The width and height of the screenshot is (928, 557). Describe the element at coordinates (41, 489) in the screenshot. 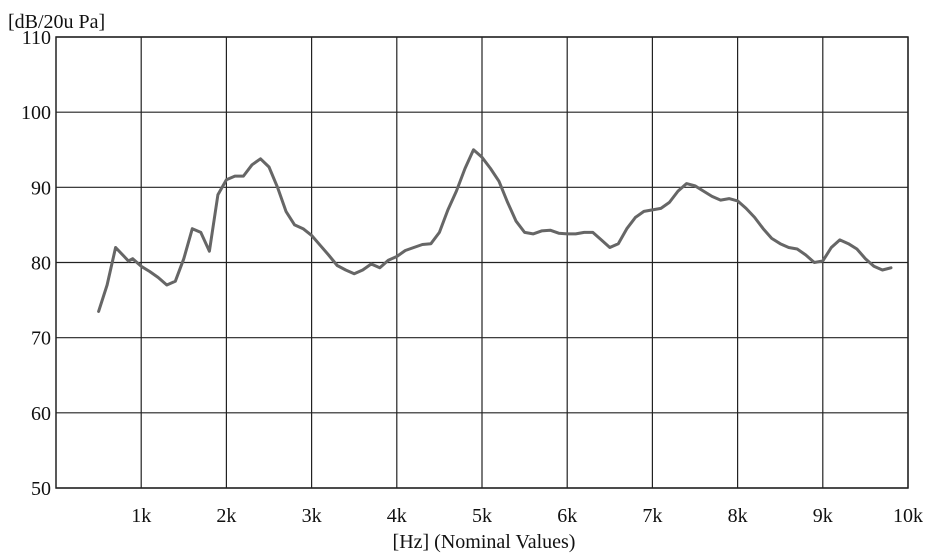

I see `y-tick-label: 50` at that location.